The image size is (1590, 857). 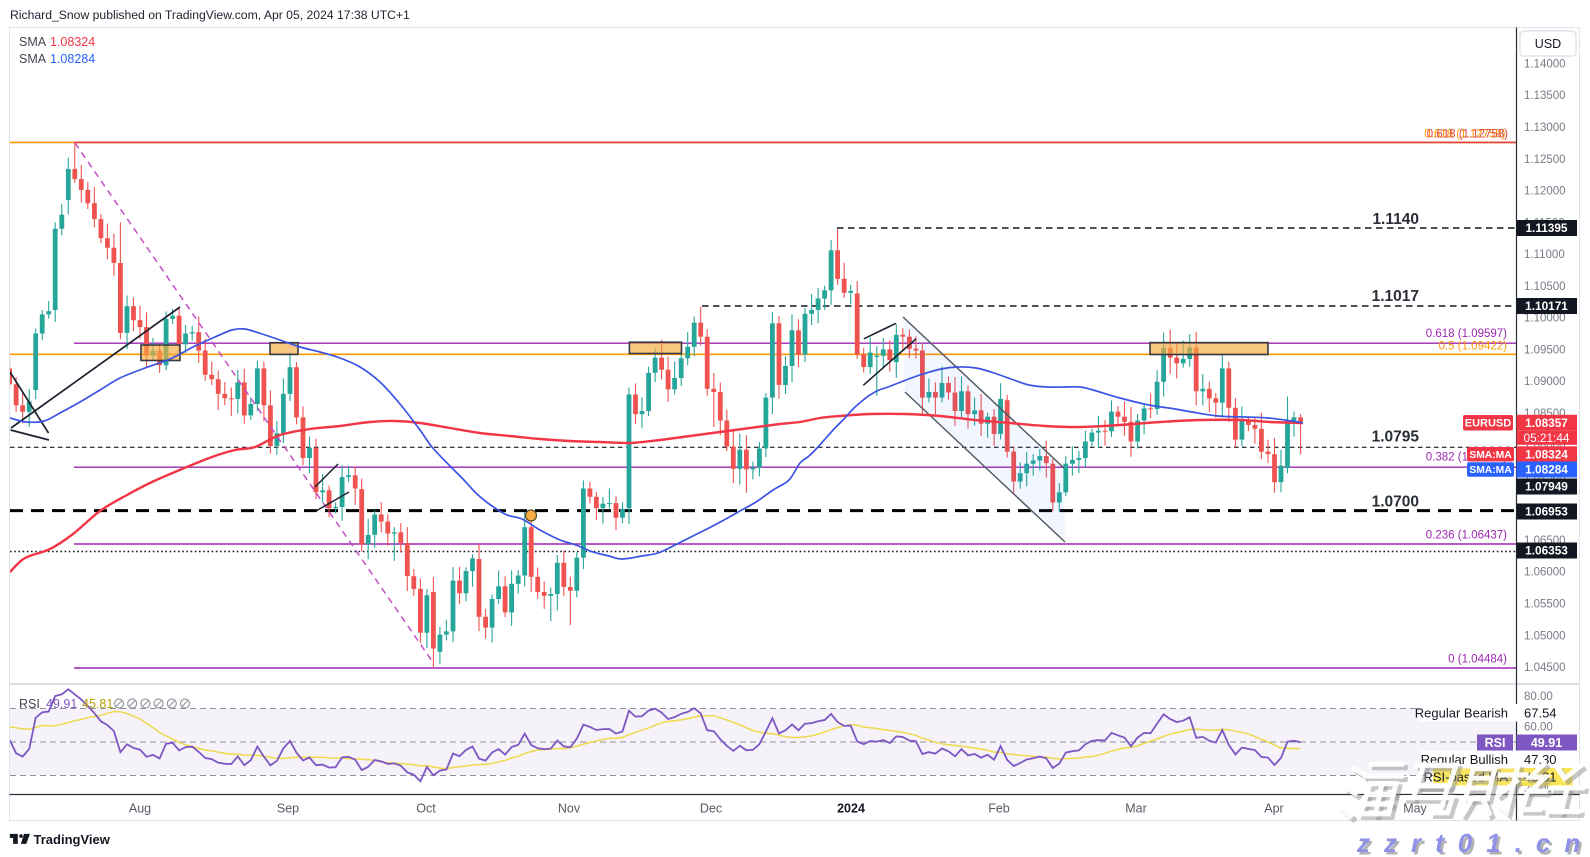 I want to click on svg-text: 45.81, so click(x=97, y=704).